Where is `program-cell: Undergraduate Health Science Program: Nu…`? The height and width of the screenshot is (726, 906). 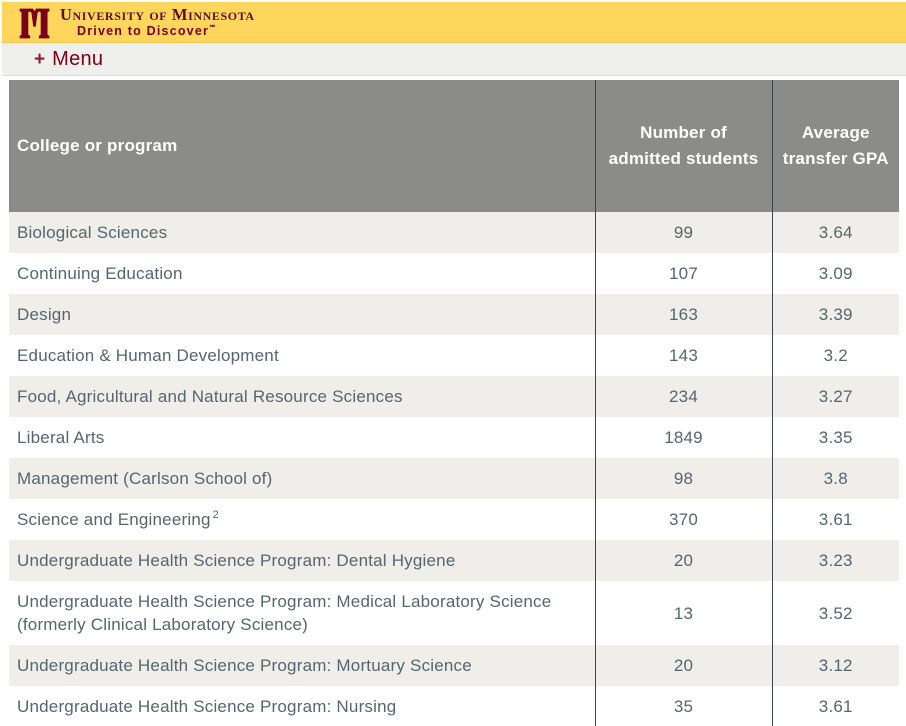 program-cell: Undergraduate Health Science Program: Nu… is located at coordinates (207, 706).